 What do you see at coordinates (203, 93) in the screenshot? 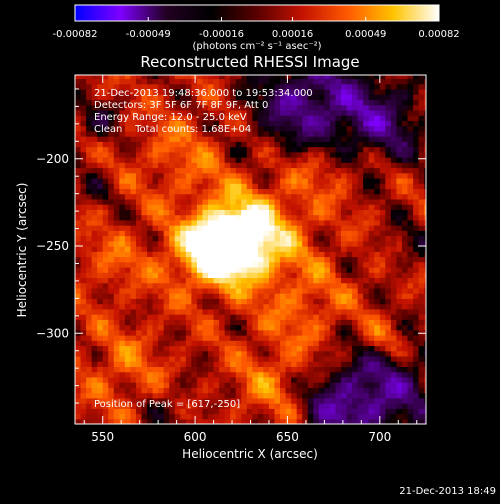
I see `info-time-range: 21-Dec-2013 19:48:36.000 to 19:53:34.000` at bounding box center [203, 93].